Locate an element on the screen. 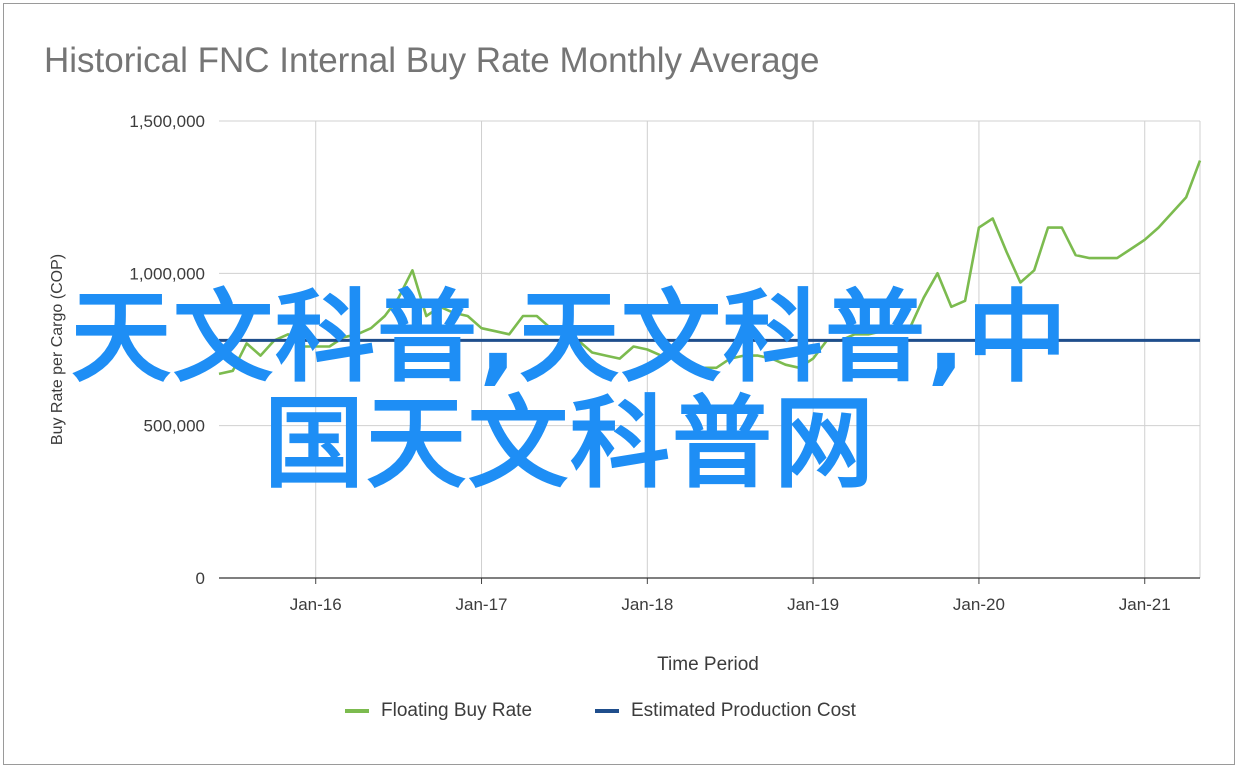 The height and width of the screenshot is (770, 1240). legend-label: Estimated Production Cost is located at coordinates (743, 710).